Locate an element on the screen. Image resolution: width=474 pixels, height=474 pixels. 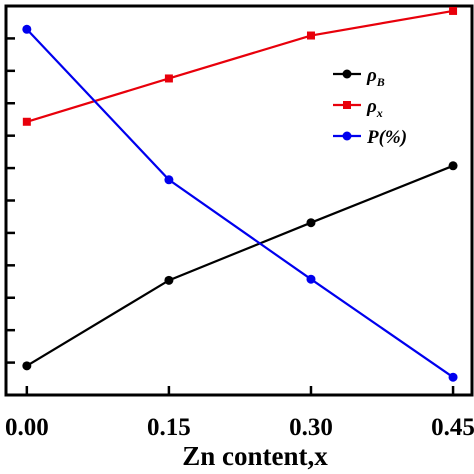
x-axis-ticks is located at coordinates (240, 390).